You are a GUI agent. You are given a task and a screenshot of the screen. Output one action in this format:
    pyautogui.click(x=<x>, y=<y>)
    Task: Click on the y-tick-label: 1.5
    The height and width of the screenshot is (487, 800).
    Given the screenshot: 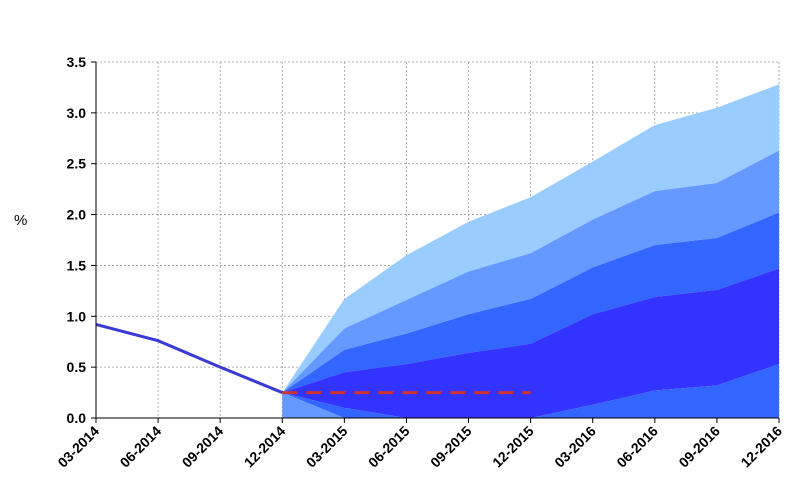 What is the action you would take?
    pyautogui.click(x=77, y=265)
    